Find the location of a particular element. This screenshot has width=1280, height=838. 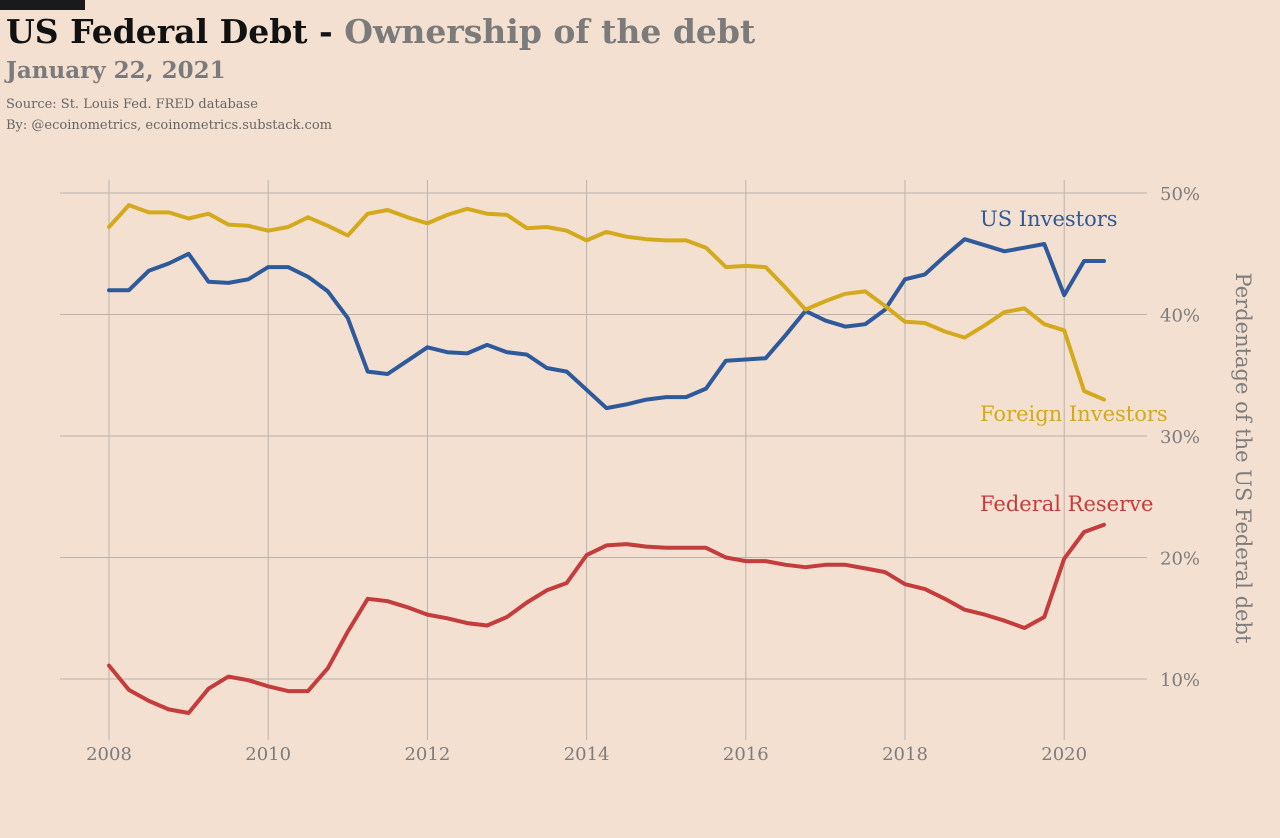

x-tick-label-2016: 2016 is located at coordinates (746, 754).